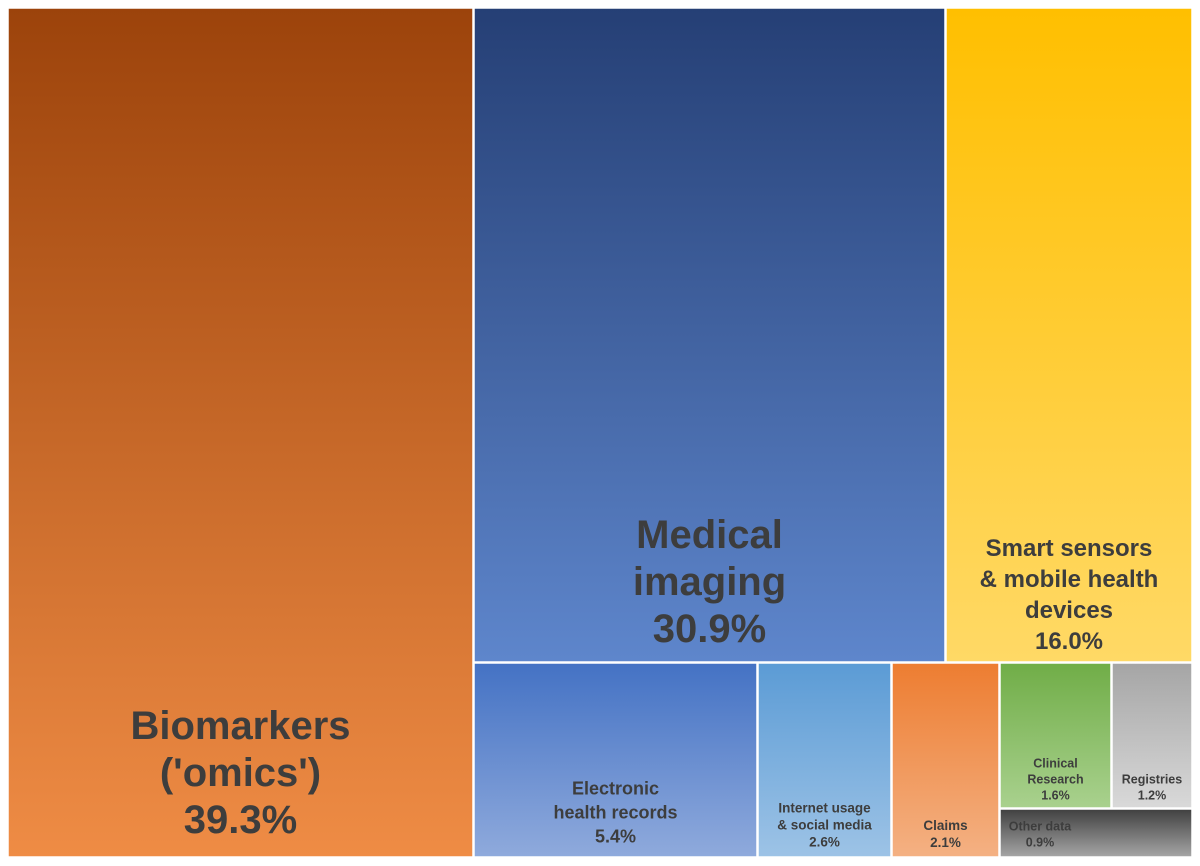  I want to click on tile-claims: Claims 2.1%, so click(945, 760).